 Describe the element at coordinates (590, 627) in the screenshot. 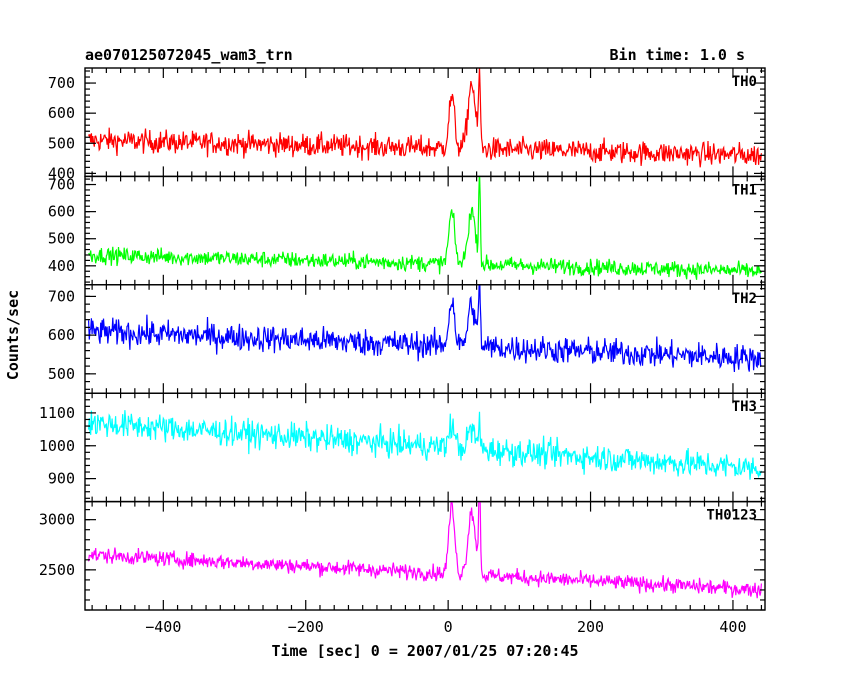

I see `x-tick-label: 200` at that location.